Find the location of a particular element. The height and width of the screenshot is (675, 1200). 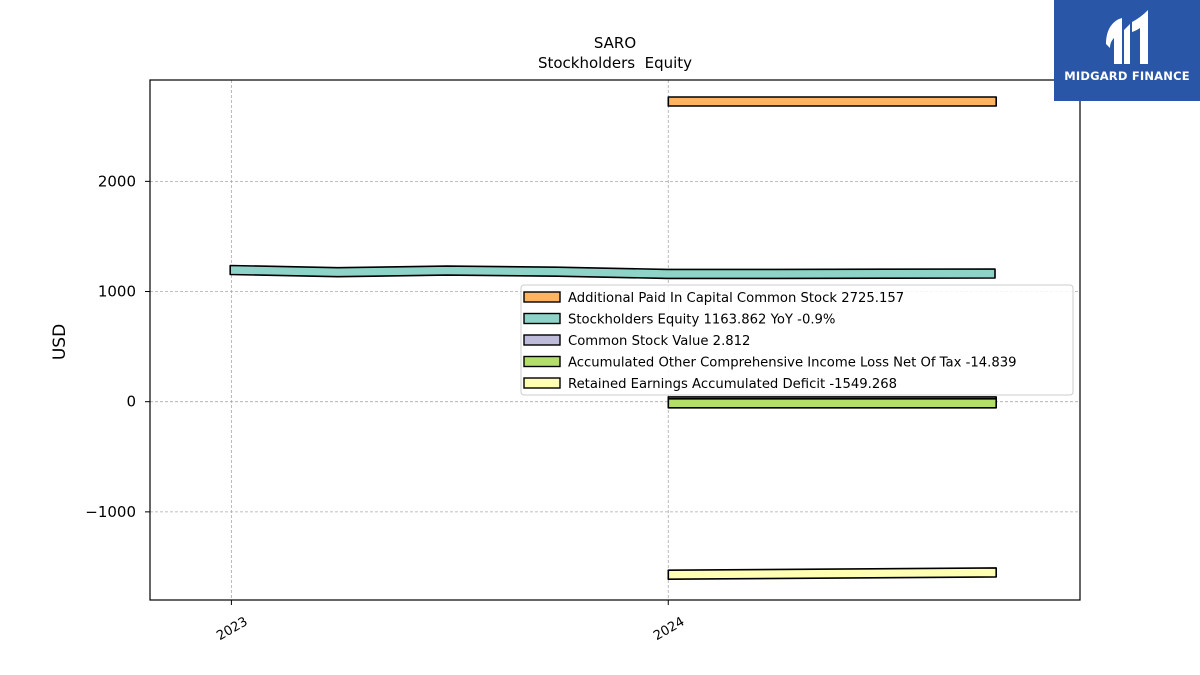

x-tick-label: 2024 is located at coordinates (669, 629).